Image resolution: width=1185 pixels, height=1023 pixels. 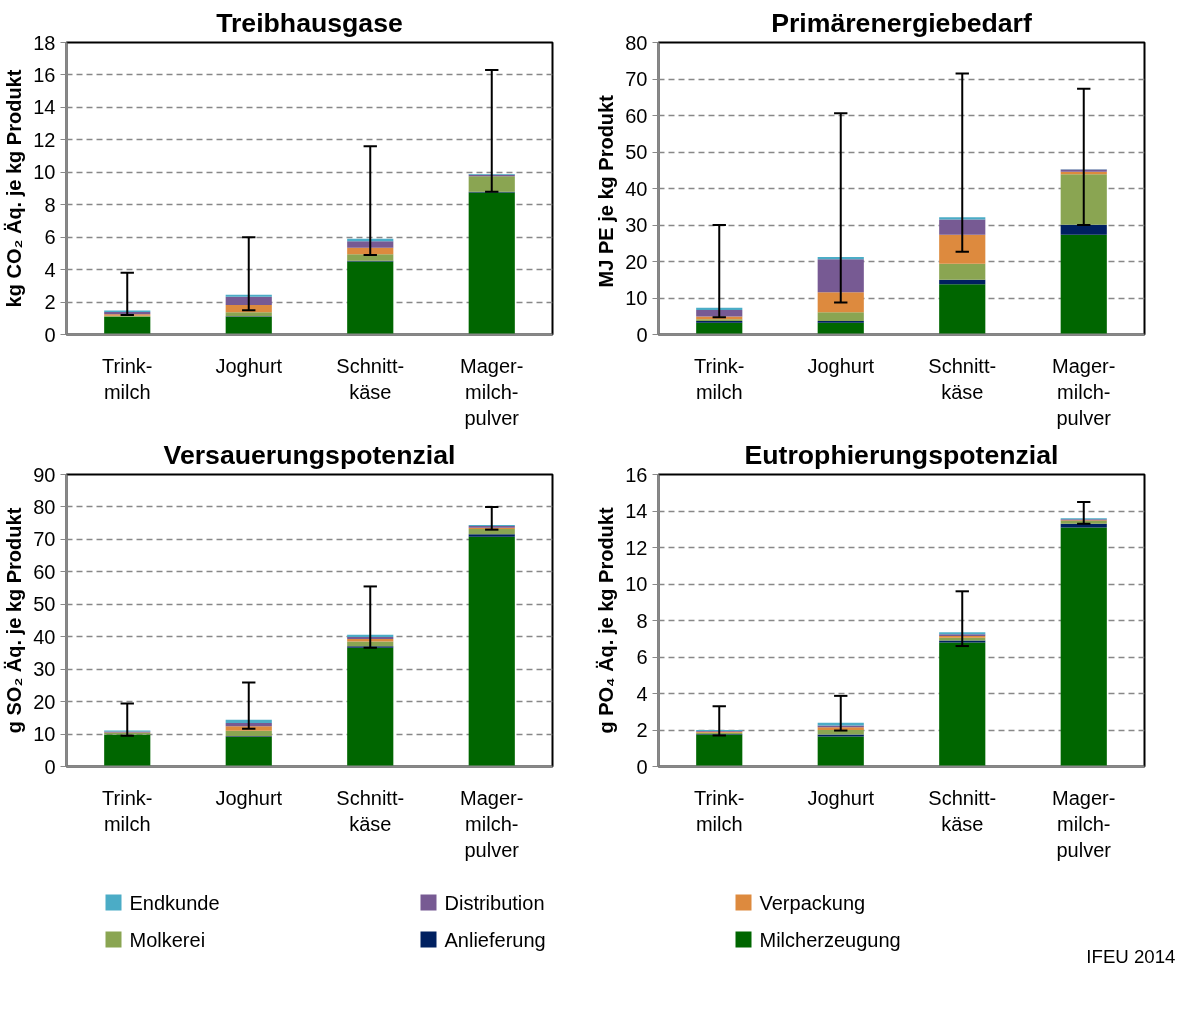 What do you see at coordinates (495, 939) in the screenshot?
I see `legend-label: Anlieferung` at bounding box center [495, 939].